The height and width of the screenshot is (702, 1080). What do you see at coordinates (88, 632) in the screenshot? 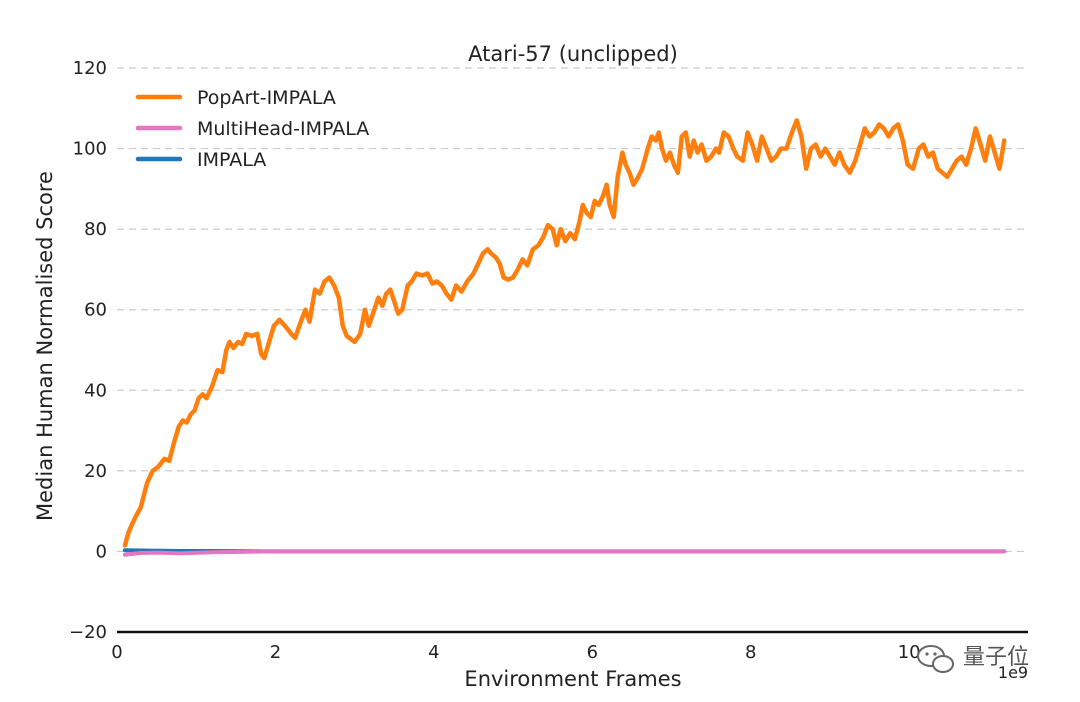
I see `y-tick-label: −20` at bounding box center [88, 632].